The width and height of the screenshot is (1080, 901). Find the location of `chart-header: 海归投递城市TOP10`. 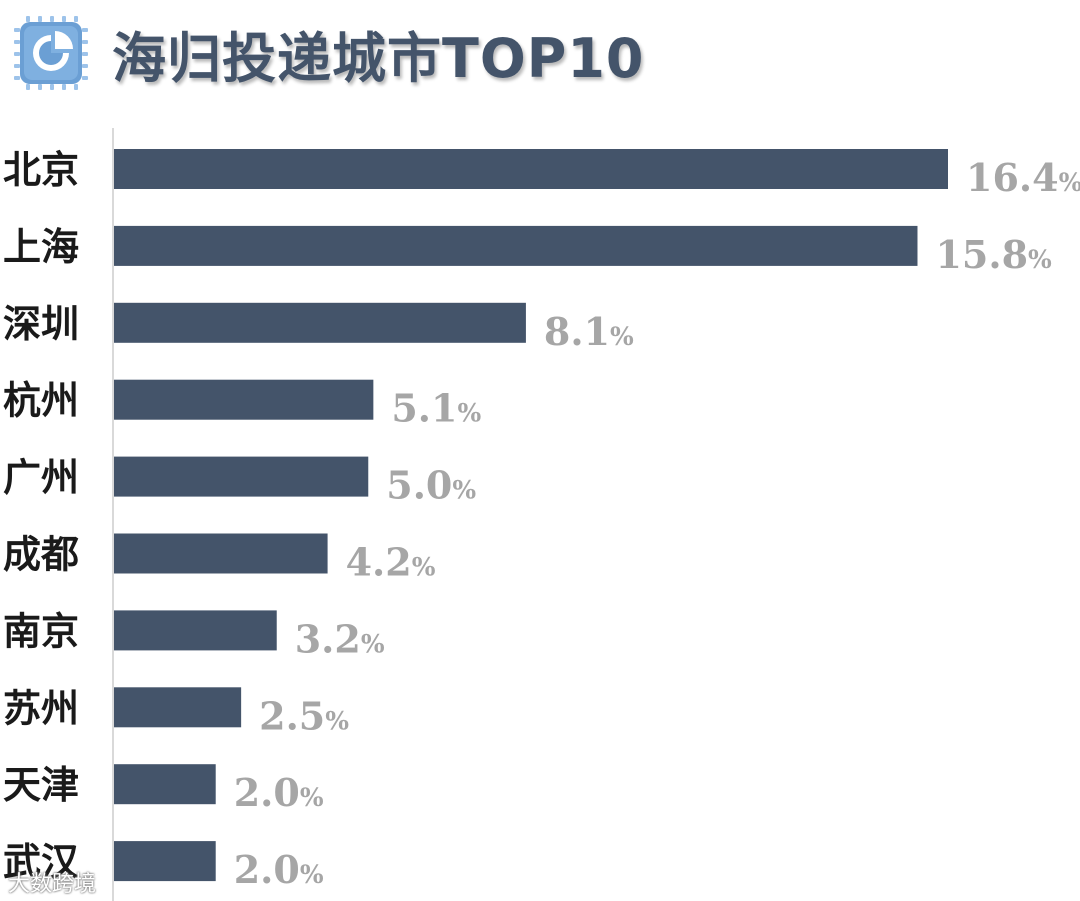

chart-header: 海归投递城市TOP10 is located at coordinates (328, 53).